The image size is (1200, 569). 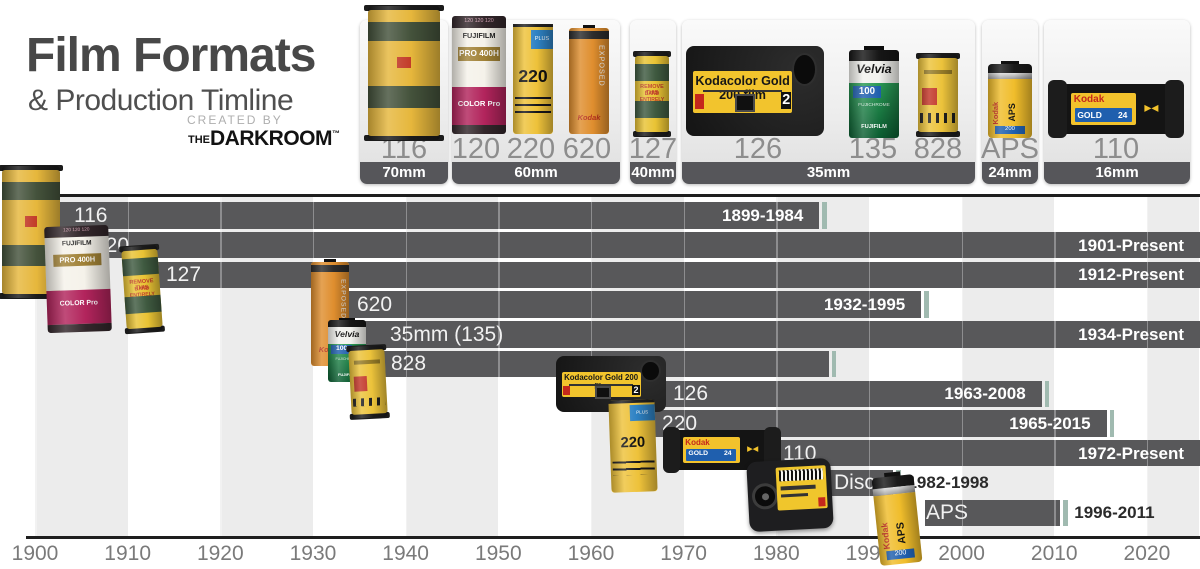 I want to click on film-art-cart110: Kodak GOLD 24 ▸◂, so click(x=1116, y=109).